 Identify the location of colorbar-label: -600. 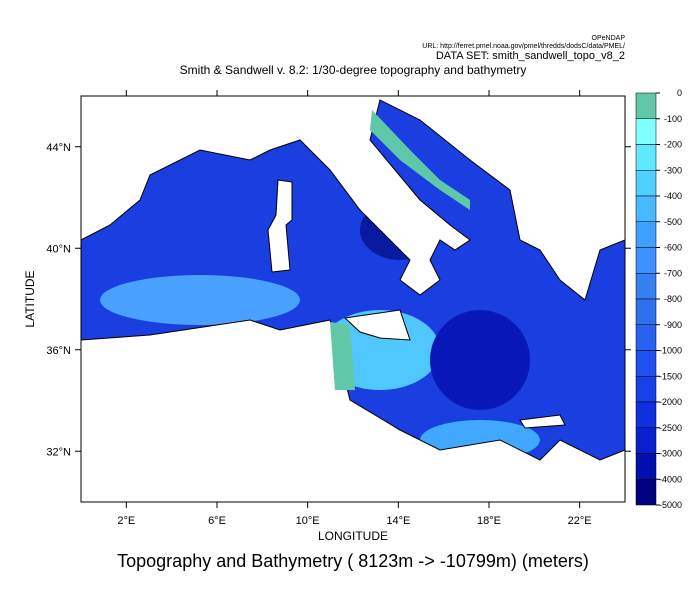
(673, 248).